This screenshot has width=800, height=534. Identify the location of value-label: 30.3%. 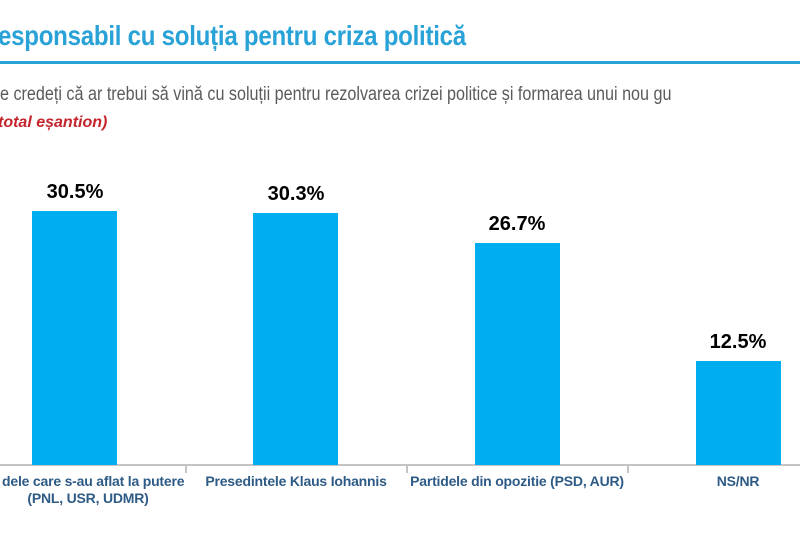
(296, 193).